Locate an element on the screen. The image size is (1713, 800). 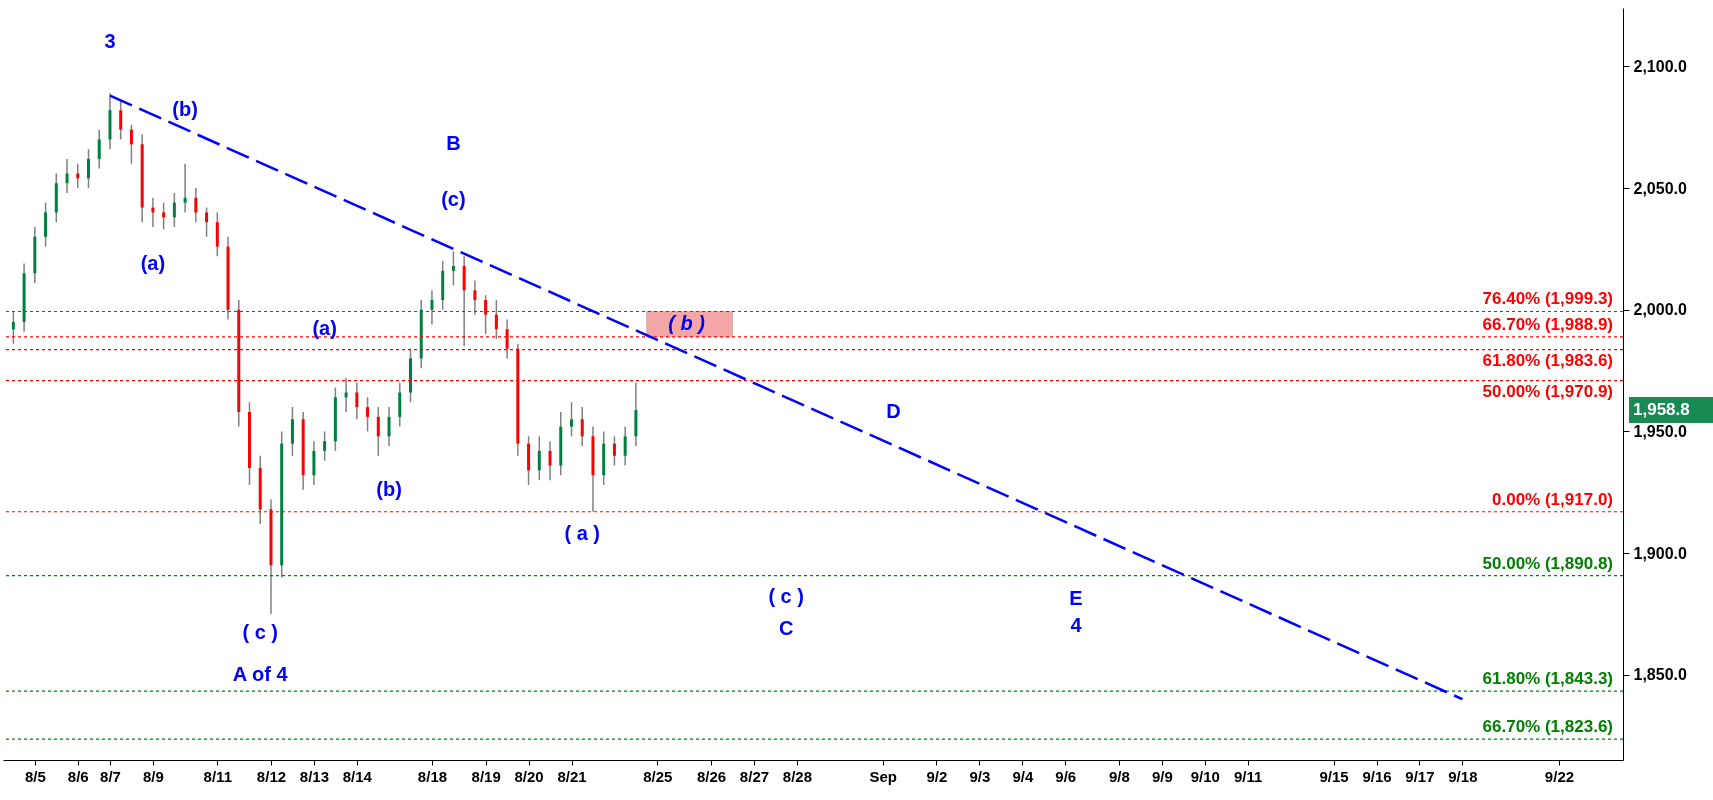
x-tick-label: 8/27 is located at coordinates (754, 776).